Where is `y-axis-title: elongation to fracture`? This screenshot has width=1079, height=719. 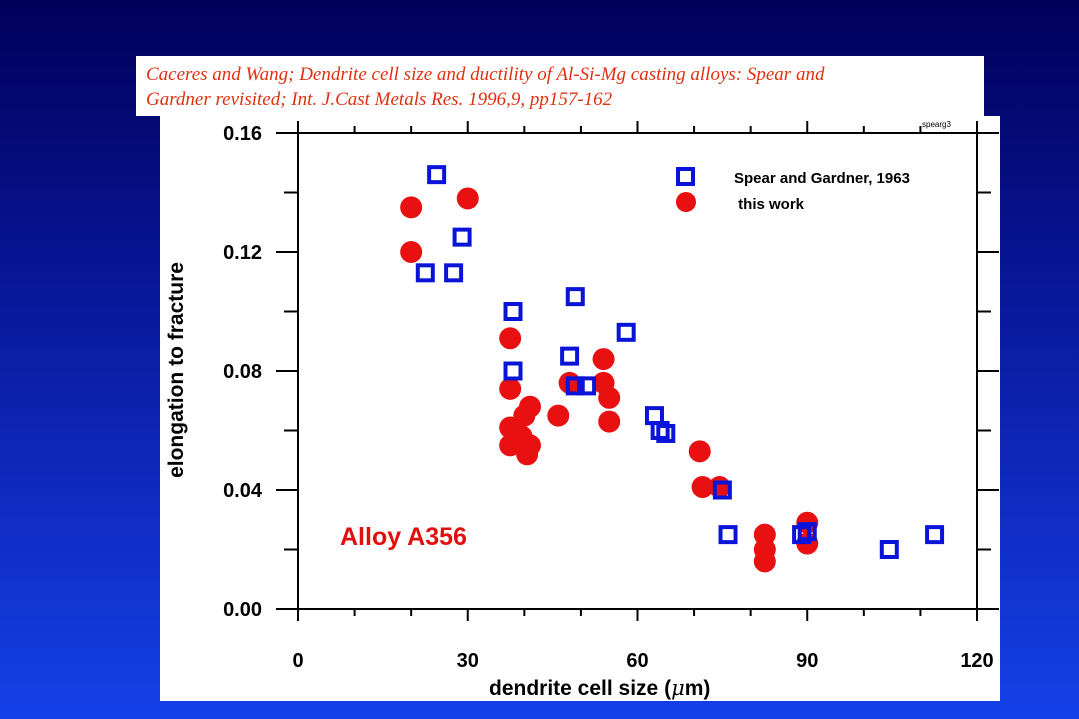 y-axis-title: elongation to fracture is located at coordinates (176, 370).